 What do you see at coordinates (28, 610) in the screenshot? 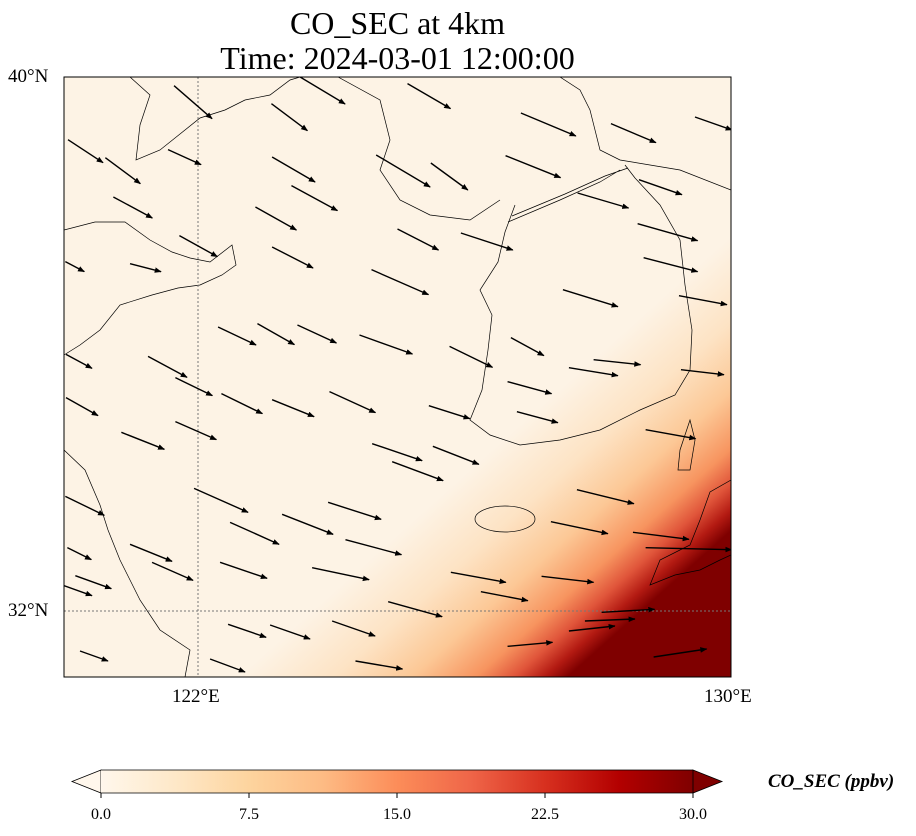
I see `lat-label-32n: 32°N` at bounding box center [28, 610].